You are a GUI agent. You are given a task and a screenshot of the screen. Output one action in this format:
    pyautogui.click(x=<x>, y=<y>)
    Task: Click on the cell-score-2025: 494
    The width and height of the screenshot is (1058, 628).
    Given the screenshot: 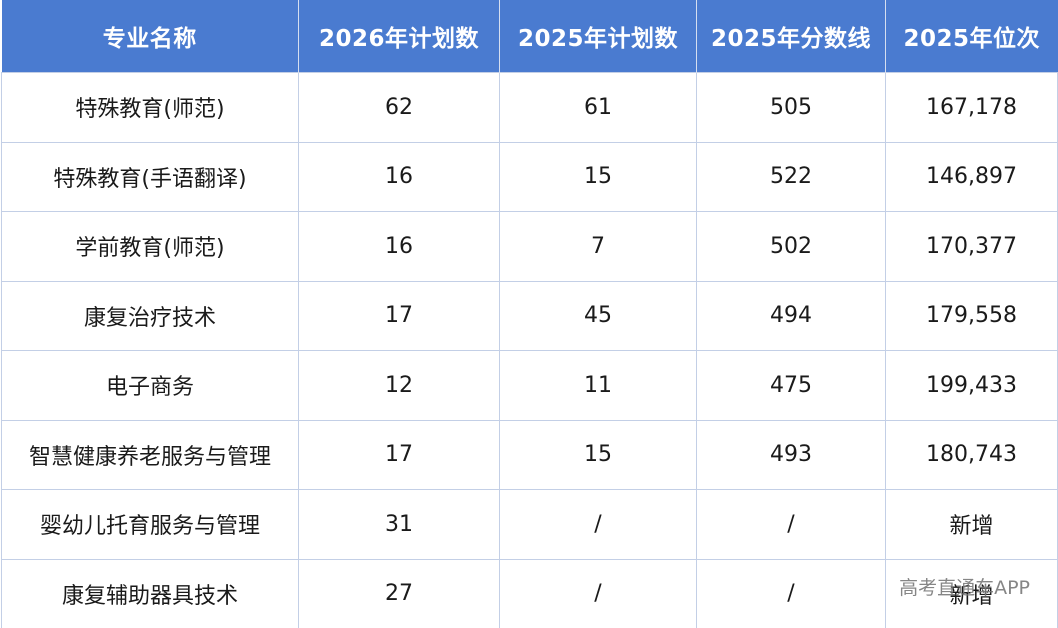 What is the action you would take?
    pyautogui.click(x=791, y=315)
    